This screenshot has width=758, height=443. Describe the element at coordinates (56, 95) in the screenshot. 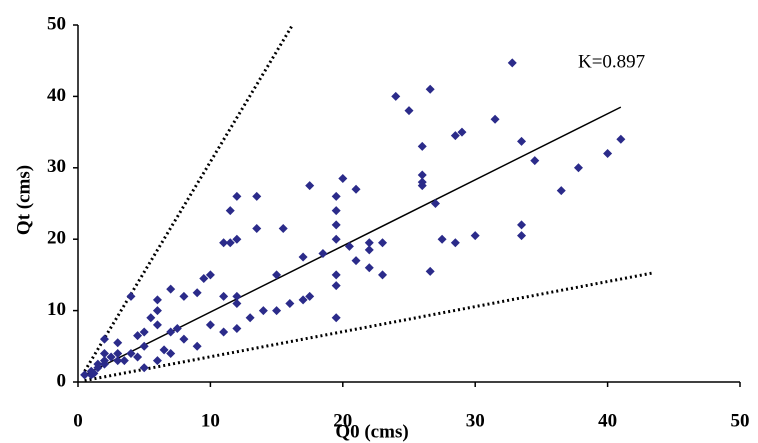

I see `y-tick-label: 40` at that location.